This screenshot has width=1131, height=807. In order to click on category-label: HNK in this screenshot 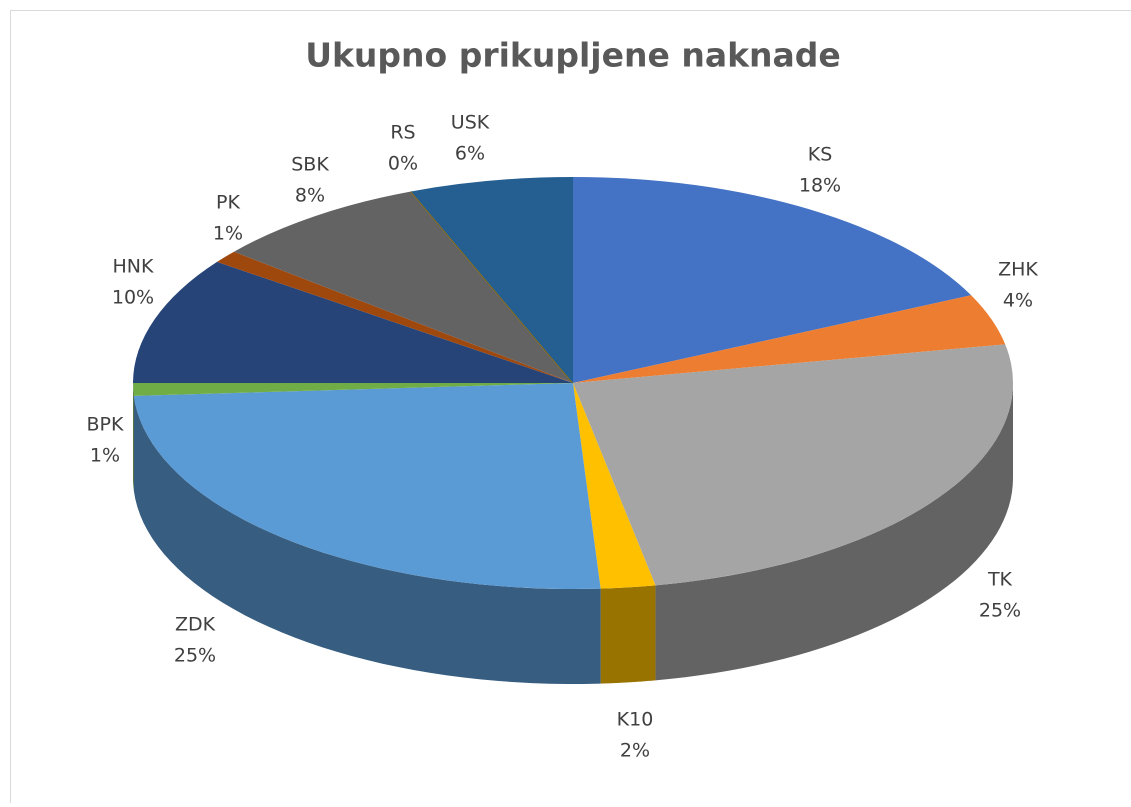, I will do `click(134, 267)`.